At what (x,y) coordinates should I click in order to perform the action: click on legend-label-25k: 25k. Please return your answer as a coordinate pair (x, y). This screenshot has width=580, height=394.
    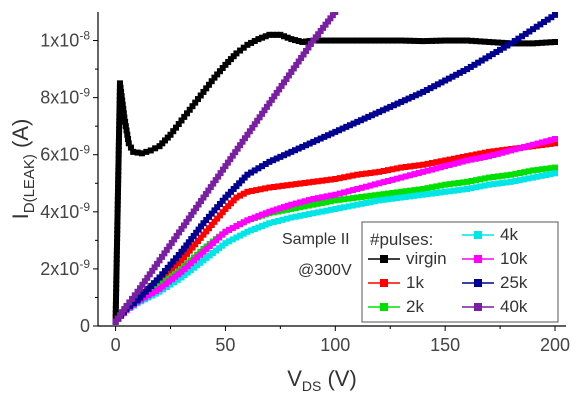
    Looking at the image, I should click on (514, 282).